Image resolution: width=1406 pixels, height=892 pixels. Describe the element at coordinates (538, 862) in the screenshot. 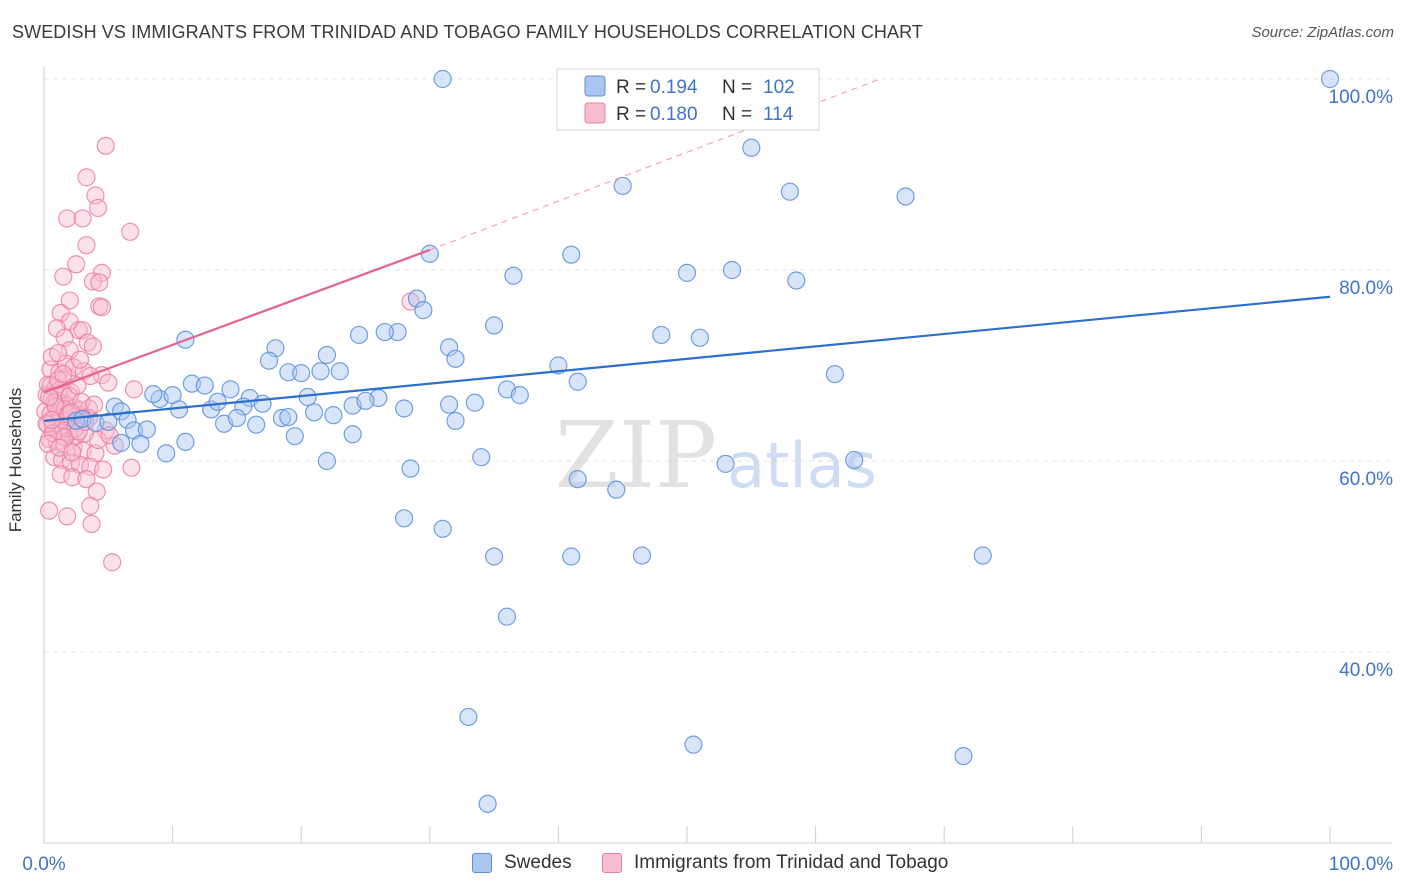

I see `legend-label-swedes: Swedes` at that location.